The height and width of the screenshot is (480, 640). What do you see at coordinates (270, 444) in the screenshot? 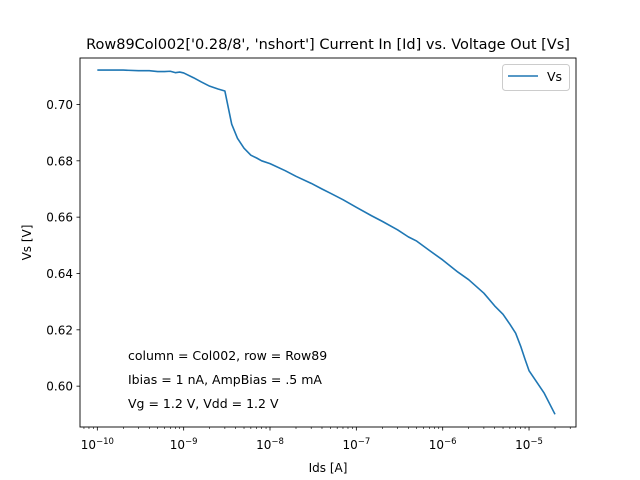
I see `x-tick-label: 10⁻⁸` at bounding box center [270, 444].